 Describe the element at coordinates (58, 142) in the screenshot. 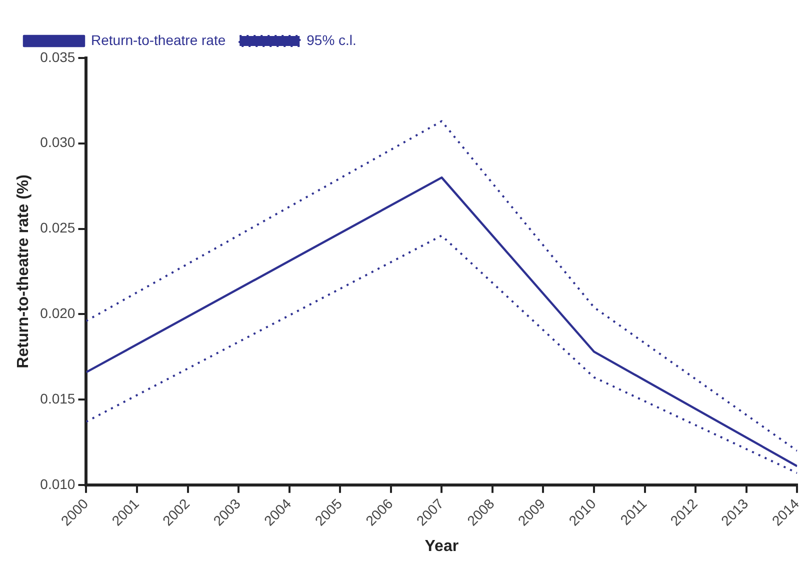

I see `y-tick-label: 0.030` at that location.